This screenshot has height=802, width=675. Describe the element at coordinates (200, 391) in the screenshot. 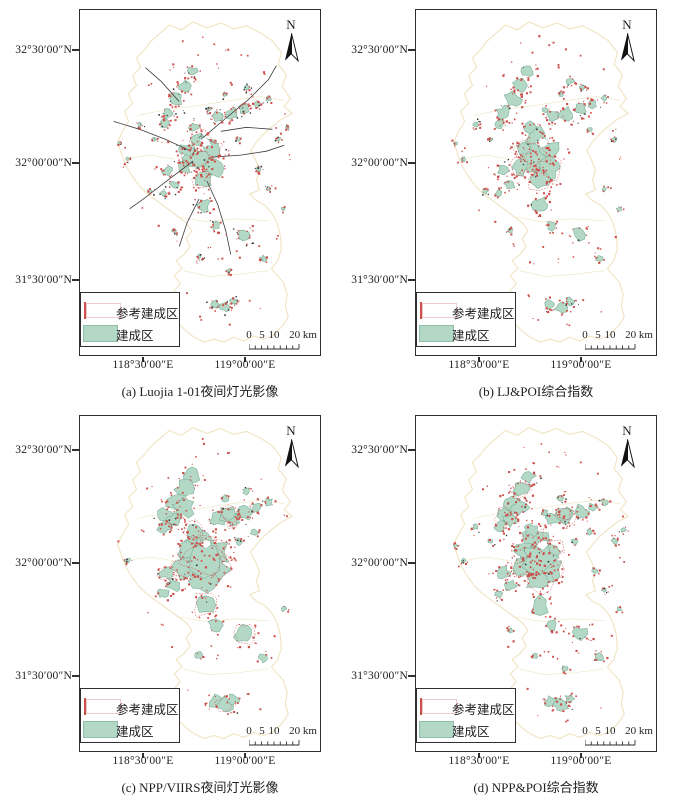

I see `panel-caption: (a) Luojia 1-01夜间灯光影像` at that location.